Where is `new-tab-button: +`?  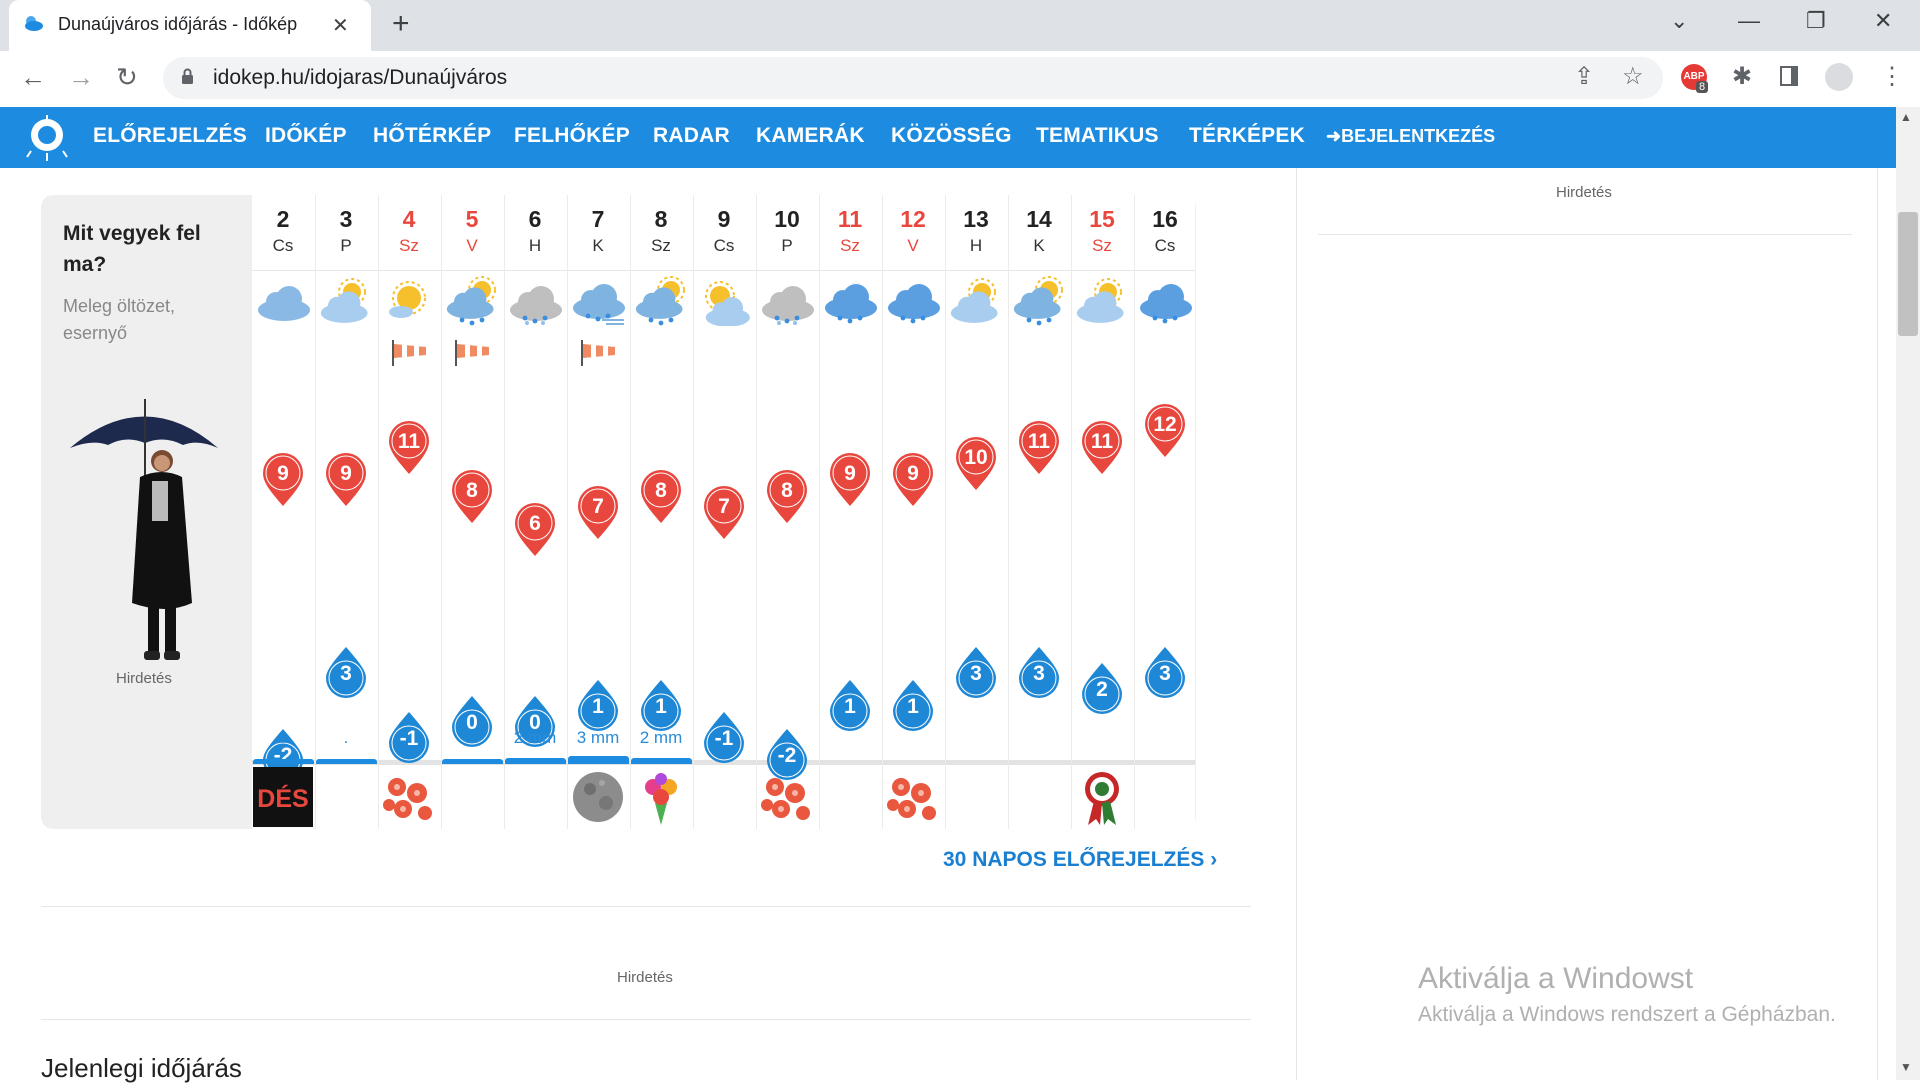 new-tab-button: + is located at coordinates (401, 23).